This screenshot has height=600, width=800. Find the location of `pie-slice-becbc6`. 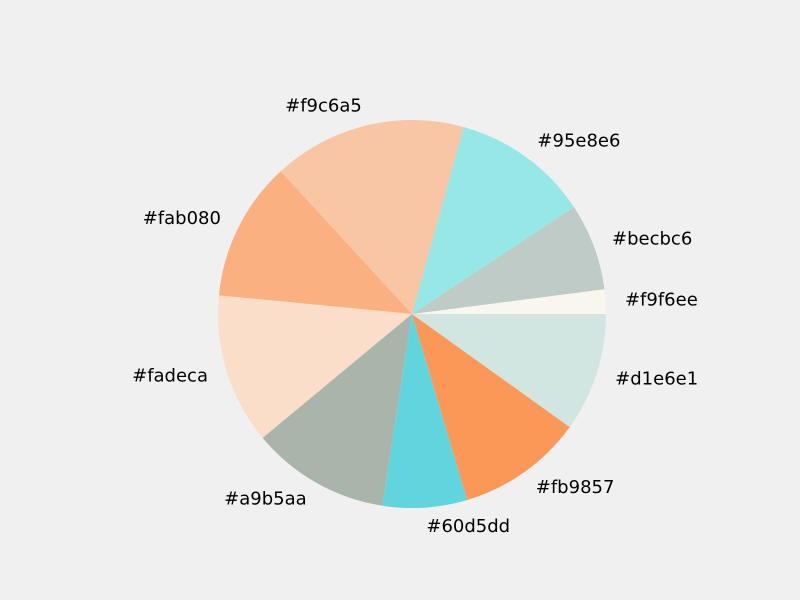

pie-slice-becbc6 is located at coordinates (508, 260).